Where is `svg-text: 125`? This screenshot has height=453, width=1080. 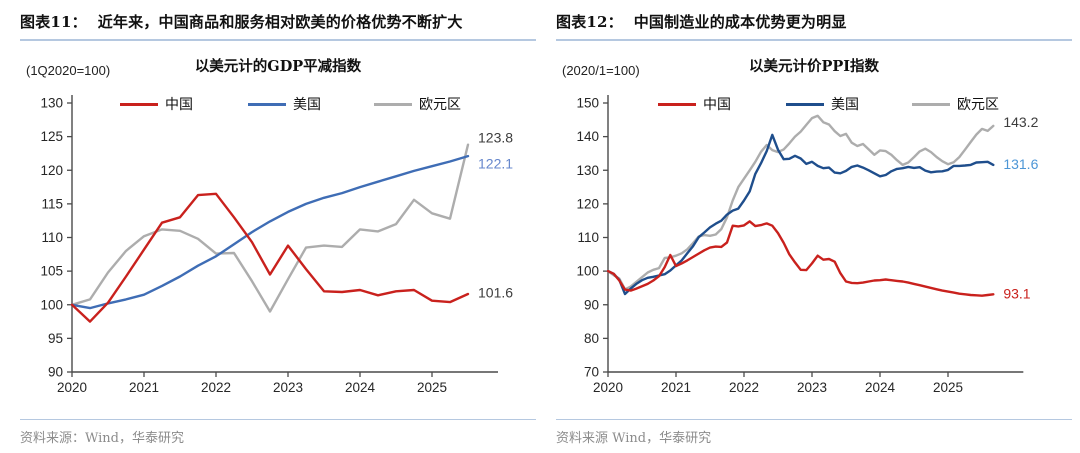
svg-text: 125 is located at coordinates (51, 136).